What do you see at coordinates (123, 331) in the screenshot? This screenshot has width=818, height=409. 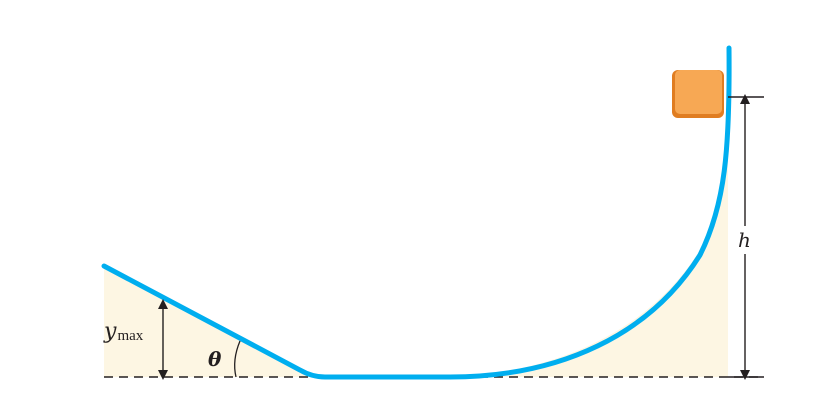 I see `ymax-label: ymax` at bounding box center [123, 331].